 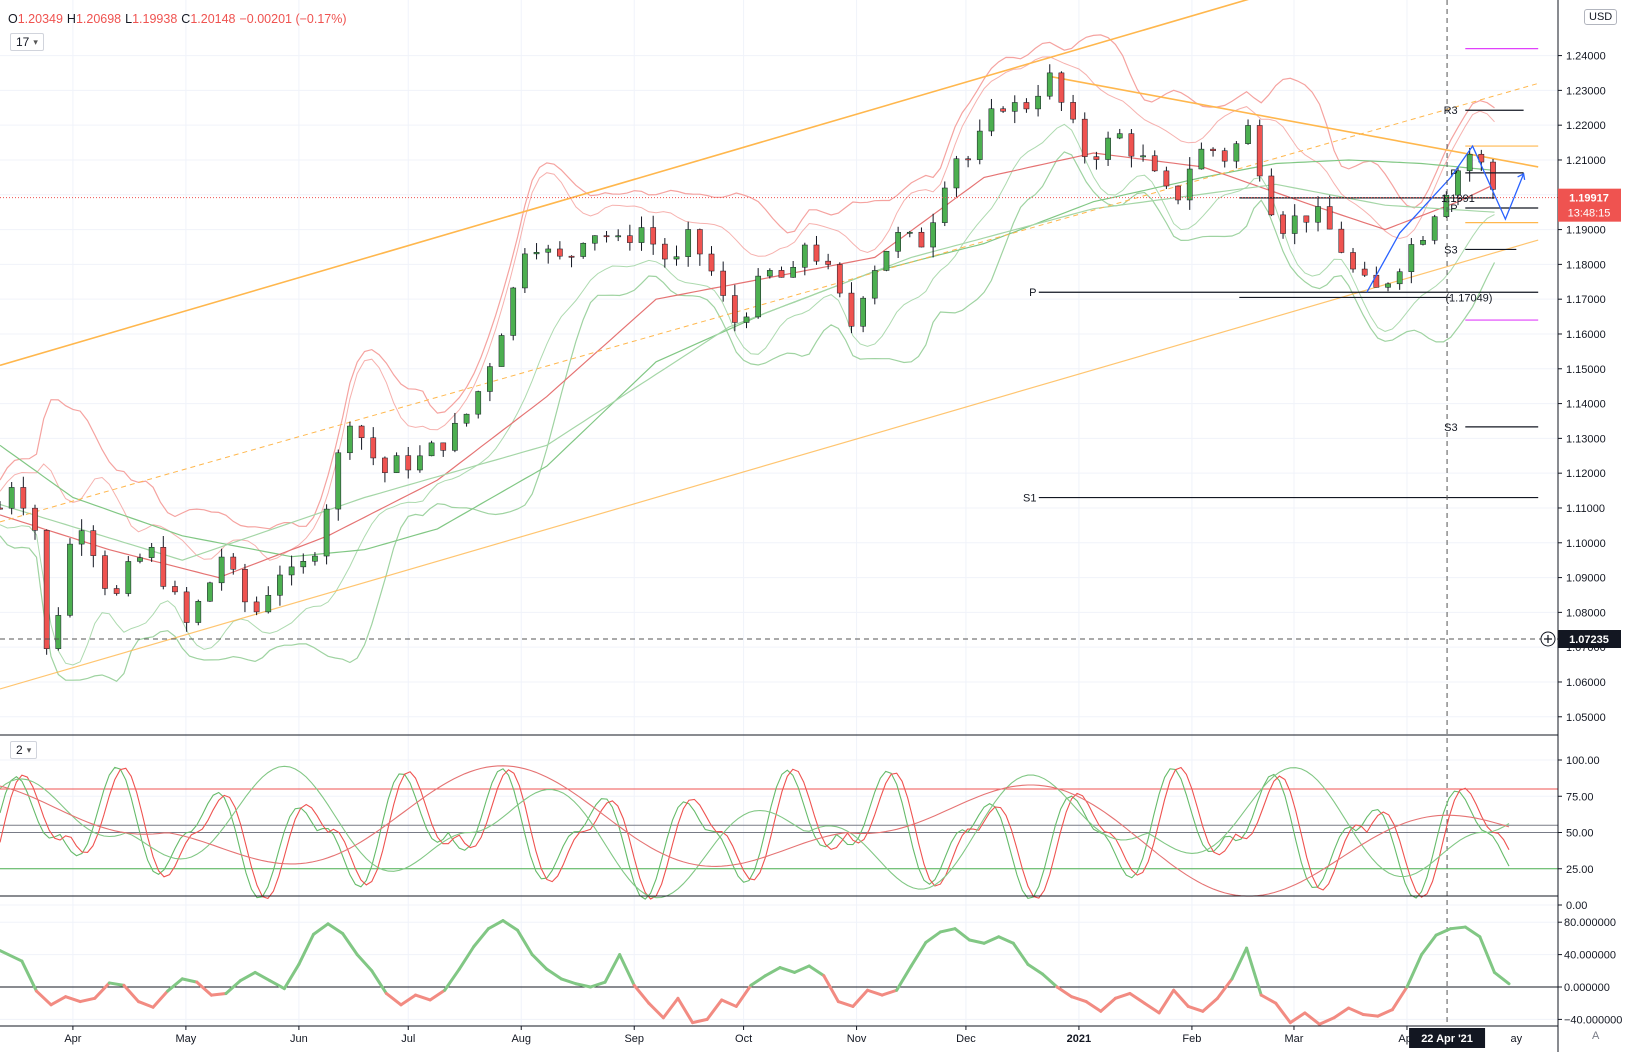 What do you see at coordinates (19, 750) in the screenshot?
I see `legend-count: 2` at bounding box center [19, 750].